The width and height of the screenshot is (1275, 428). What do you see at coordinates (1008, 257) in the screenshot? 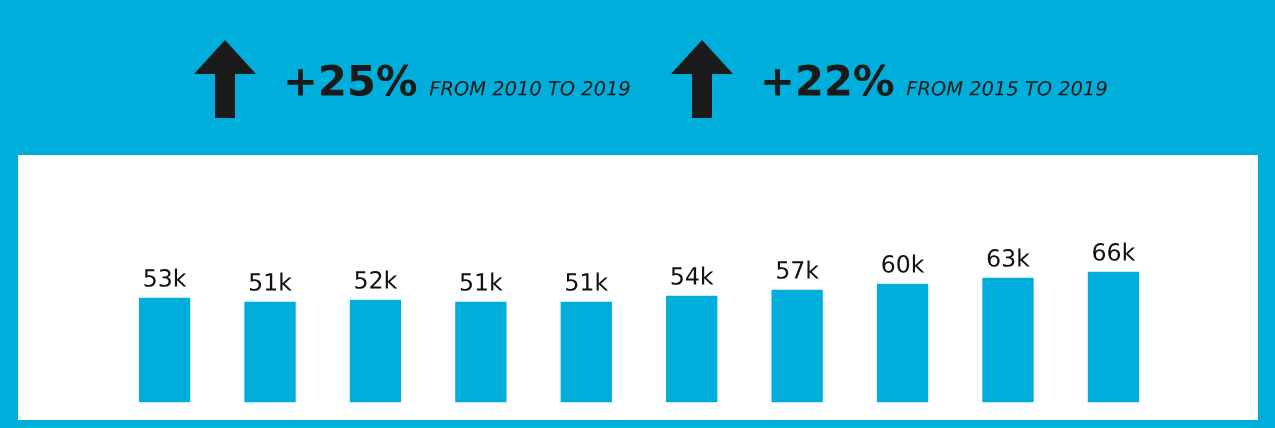
I see `data-label: 63k` at bounding box center [1008, 257].